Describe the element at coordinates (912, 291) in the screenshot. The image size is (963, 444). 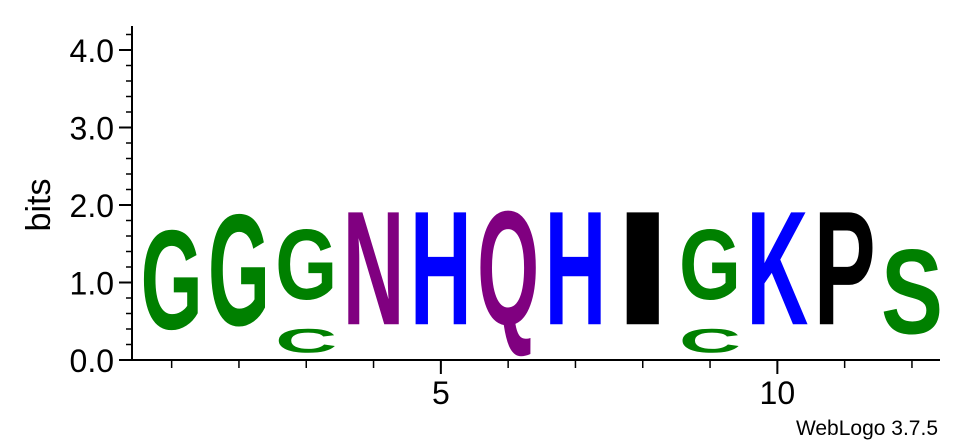
I see `logo-letter-s: S` at that location.